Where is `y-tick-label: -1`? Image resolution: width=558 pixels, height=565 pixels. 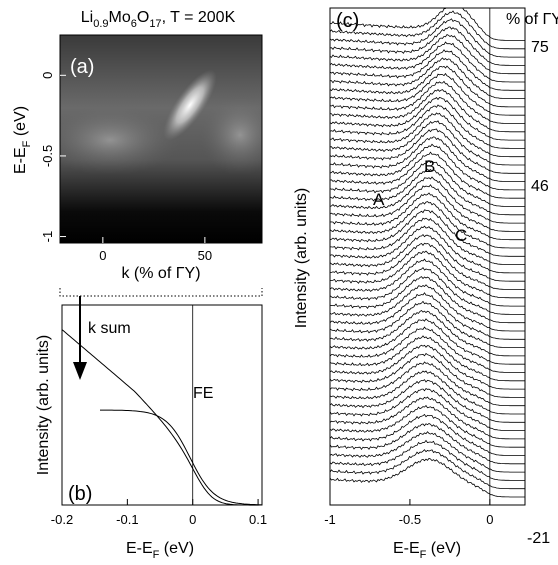 y-tick-label: -1 is located at coordinates (47, 237).